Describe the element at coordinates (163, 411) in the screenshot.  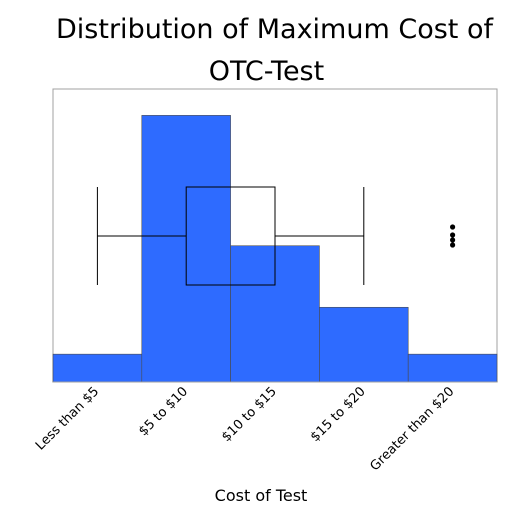
I see `x-tick-label-1: $5 to $10` at that location.